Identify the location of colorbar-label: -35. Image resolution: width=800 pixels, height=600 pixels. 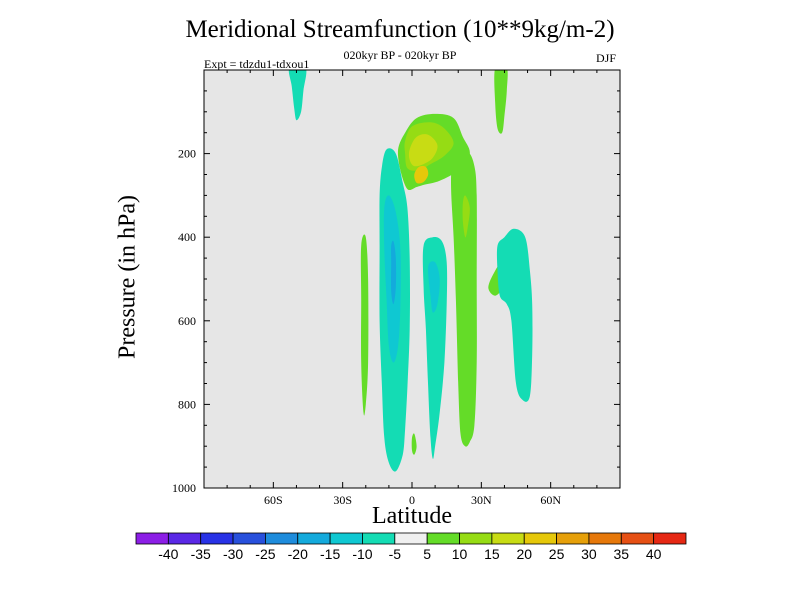
(201, 554).